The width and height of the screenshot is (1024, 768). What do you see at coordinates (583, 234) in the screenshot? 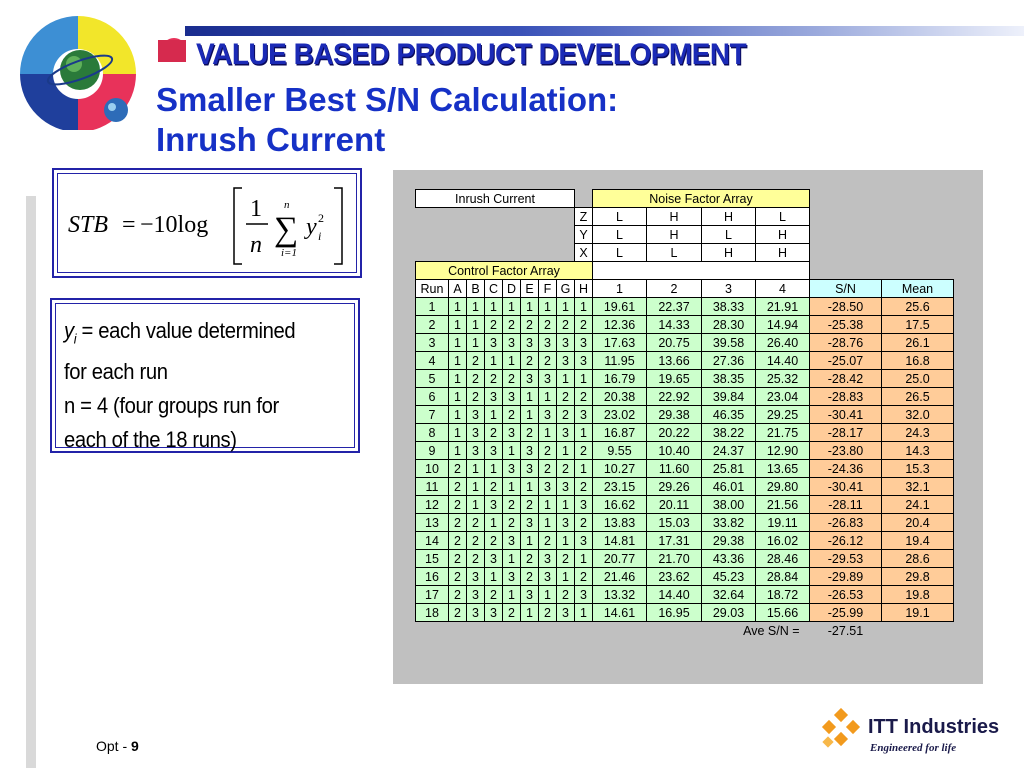
I see `noise-factor-name: Y` at bounding box center [583, 234].